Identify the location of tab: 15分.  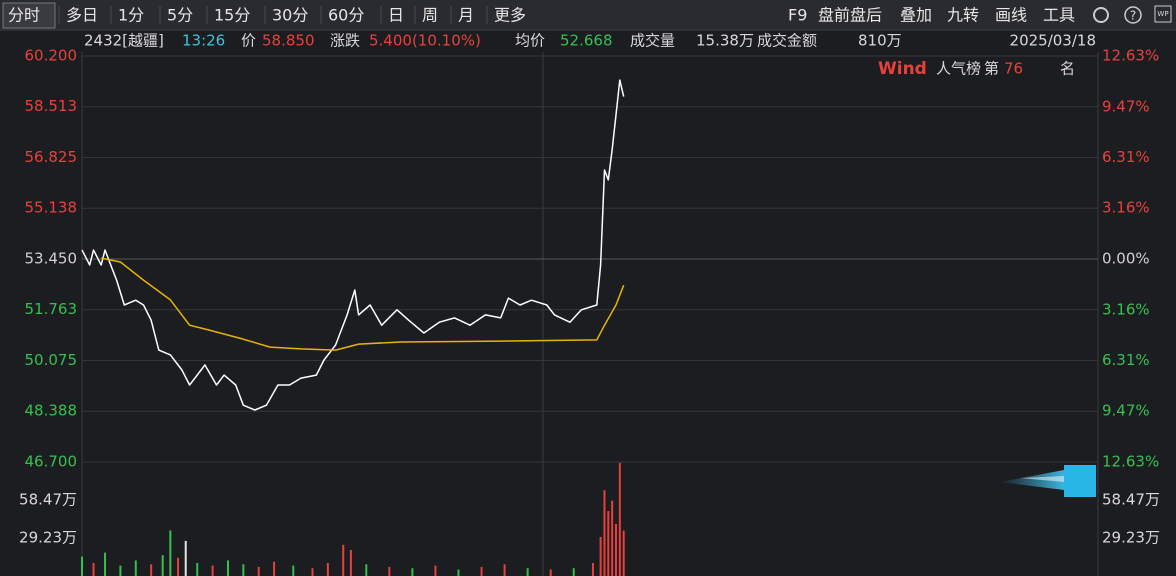
(232, 15).